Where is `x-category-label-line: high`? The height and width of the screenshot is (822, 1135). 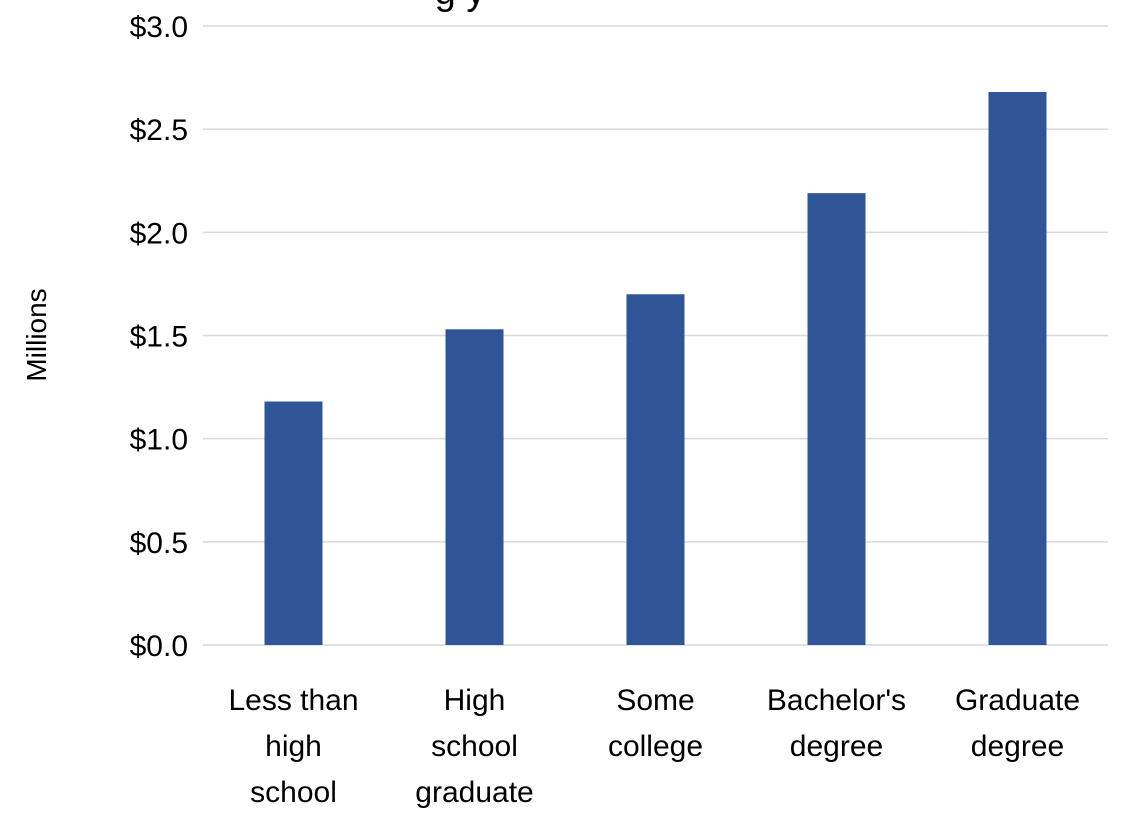
x-category-label-line: high is located at coordinates (293, 746).